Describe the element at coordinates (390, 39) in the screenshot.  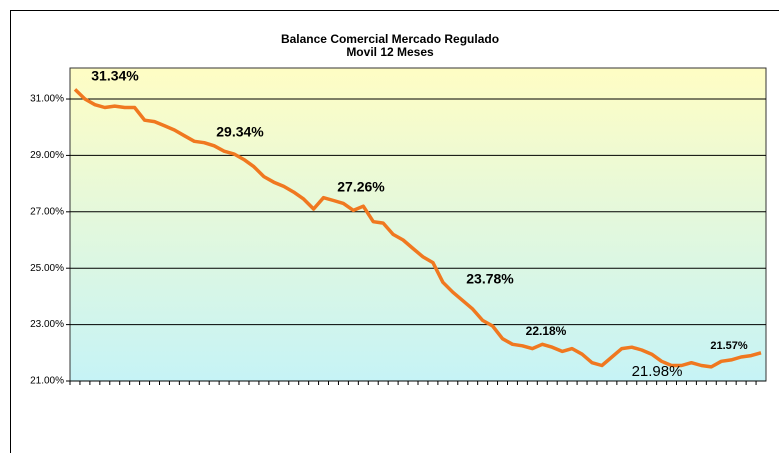
I see `chart-title: Balance Comercial Mercado Regulado` at that location.